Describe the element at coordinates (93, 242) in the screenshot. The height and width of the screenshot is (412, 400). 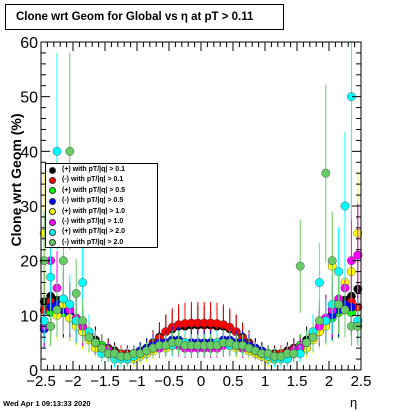
I see `legend-label: (-) with pT/|q| > 2.0` at that location.